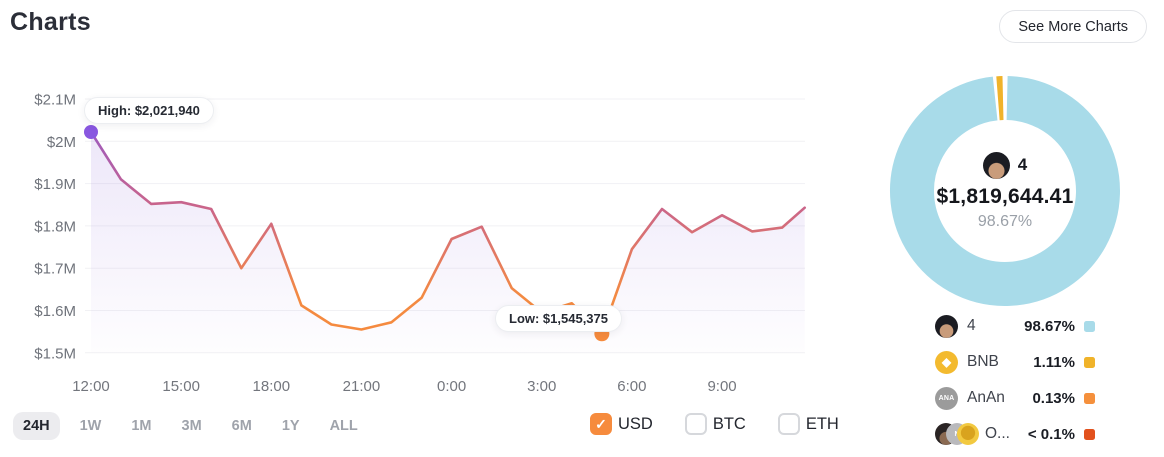 The height and width of the screenshot is (457, 1164). What do you see at coordinates (721, 386) in the screenshot?
I see `x-axis-tick: 9:00` at bounding box center [721, 386].